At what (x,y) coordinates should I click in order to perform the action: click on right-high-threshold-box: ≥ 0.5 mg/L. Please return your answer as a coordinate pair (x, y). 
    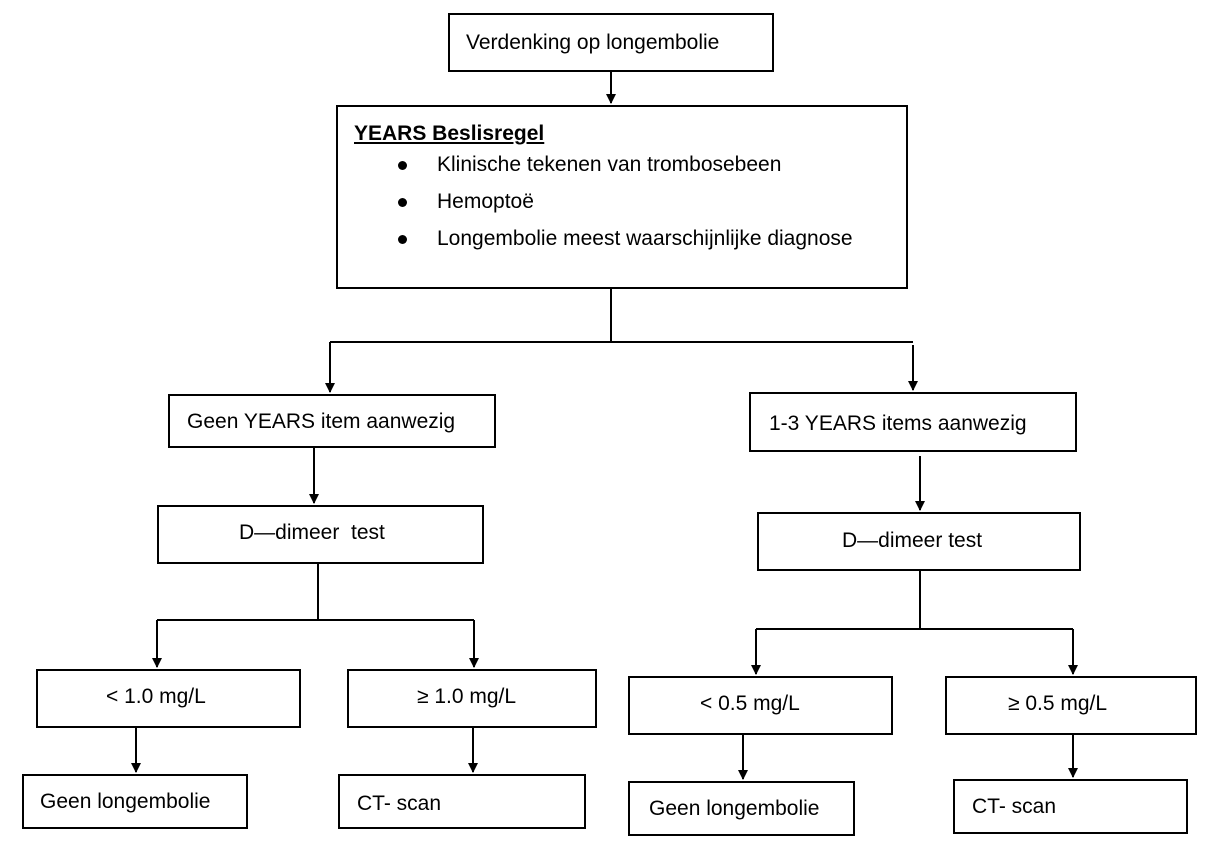
    Looking at the image, I should click on (1071, 705).